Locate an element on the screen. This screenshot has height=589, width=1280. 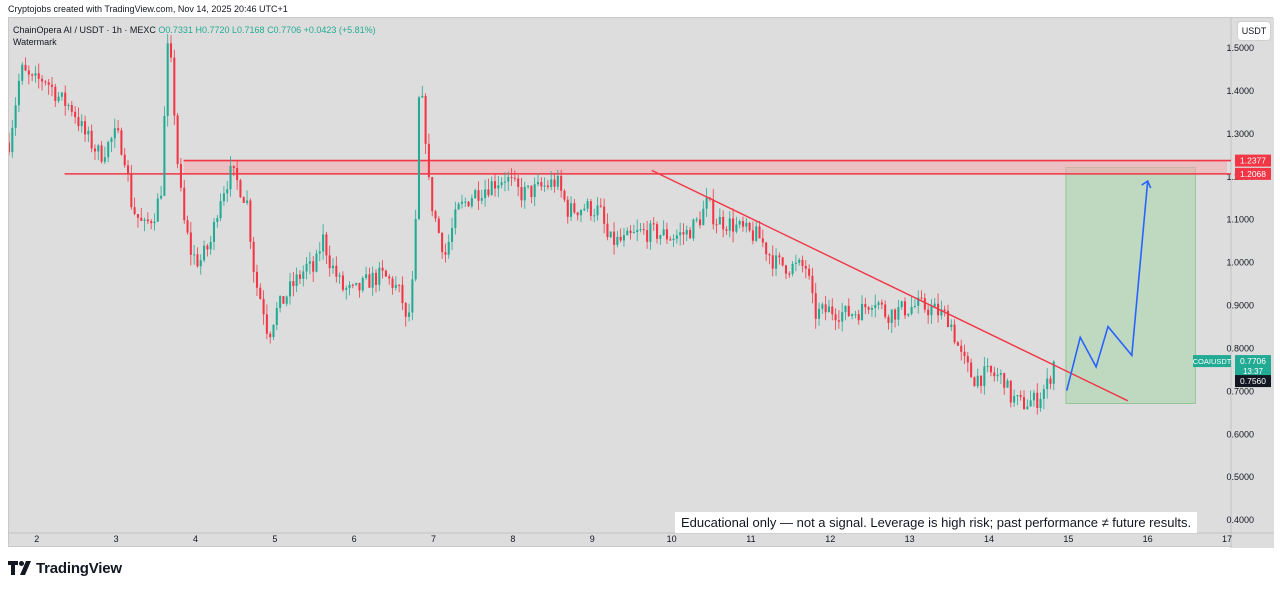
price-axis-area is located at coordinates (1252, 283).